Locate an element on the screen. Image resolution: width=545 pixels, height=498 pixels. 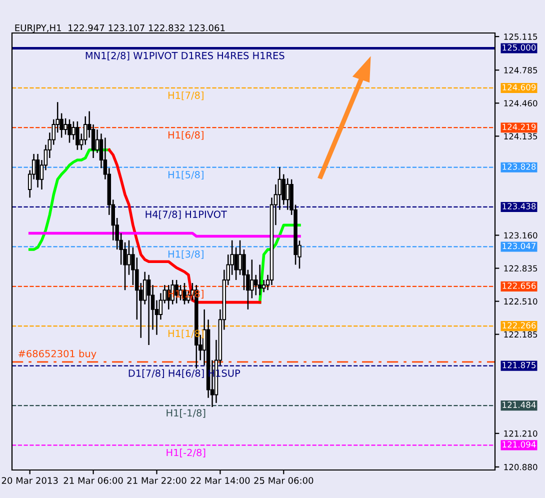
ref-line-label: H1[5/8] is located at coordinates (186, 175).